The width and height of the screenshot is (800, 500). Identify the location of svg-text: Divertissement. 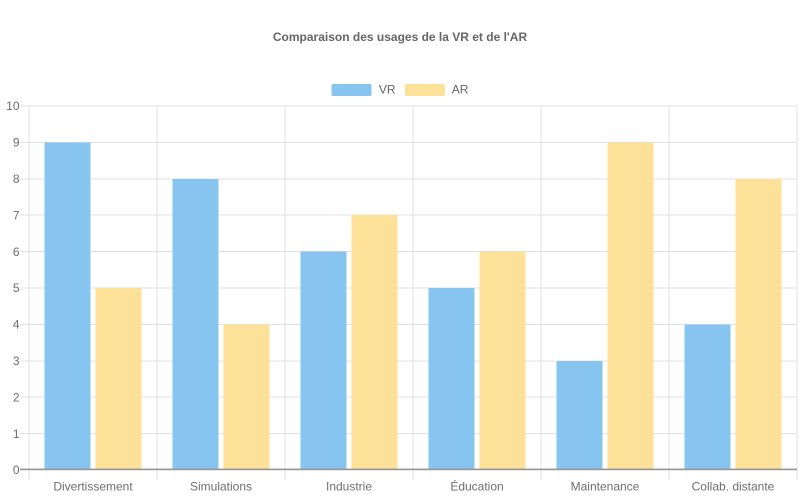
(93, 487).